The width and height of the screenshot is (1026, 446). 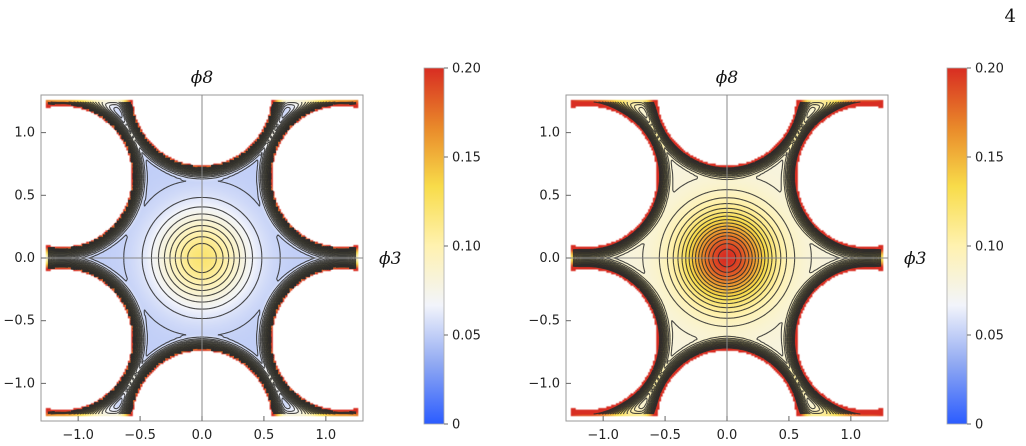 What do you see at coordinates (1010, 16) in the screenshot?
I see `page-number: 4` at bounding box center [1010, 16].